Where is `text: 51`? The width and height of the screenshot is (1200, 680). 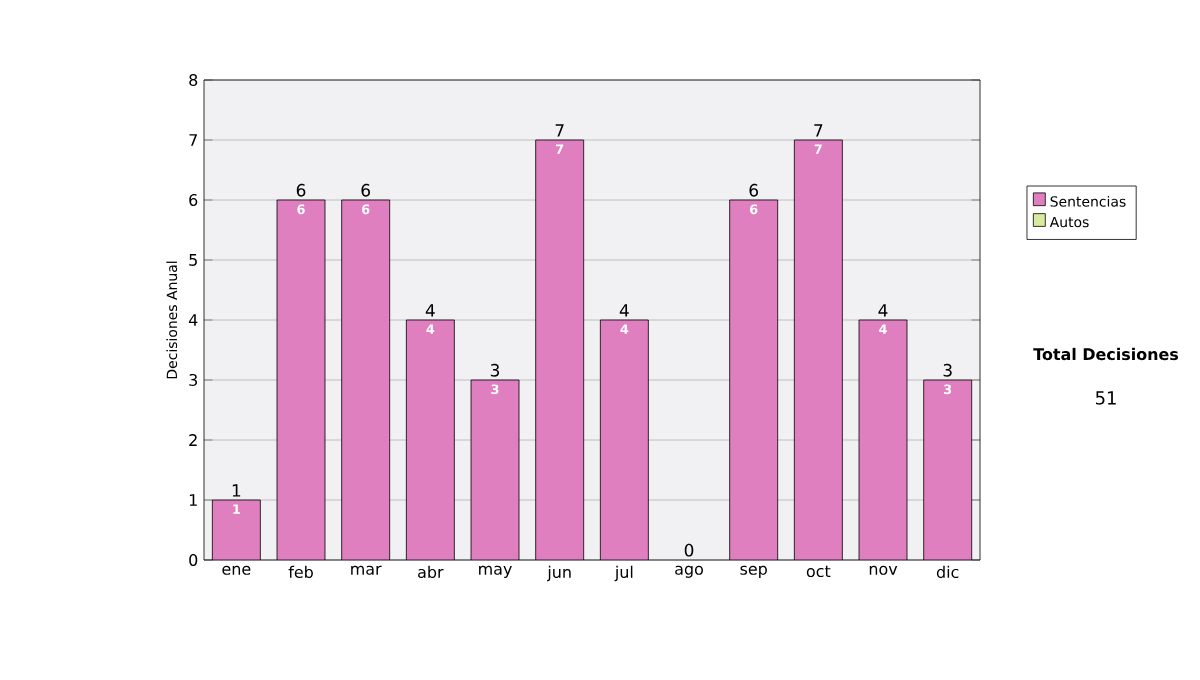
text: 51 is located at coordinates (1105, 398).